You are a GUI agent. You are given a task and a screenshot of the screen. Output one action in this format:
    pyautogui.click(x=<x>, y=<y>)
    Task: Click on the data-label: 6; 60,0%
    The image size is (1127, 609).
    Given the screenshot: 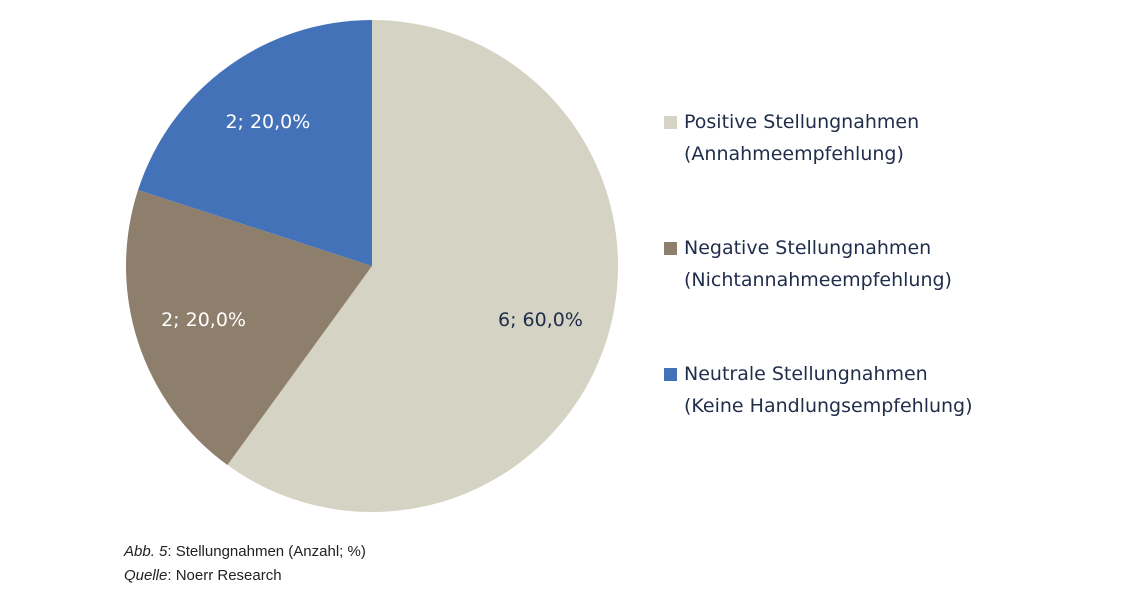 What is the action you would take?
    pyautogui.click(x=540, y=320)
    